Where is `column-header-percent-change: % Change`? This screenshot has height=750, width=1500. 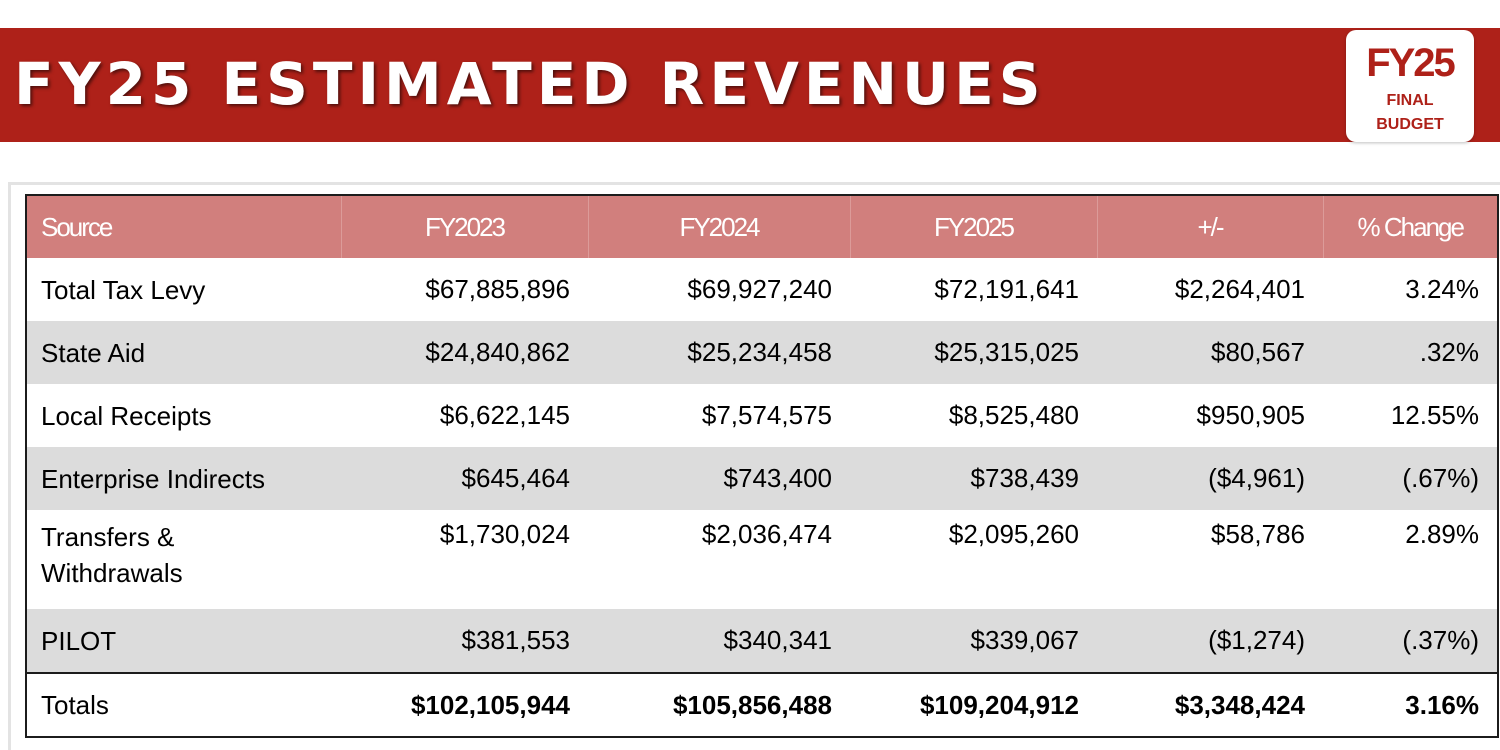 column-header-percent-change: % Change is located at coordinates (1410, 226).